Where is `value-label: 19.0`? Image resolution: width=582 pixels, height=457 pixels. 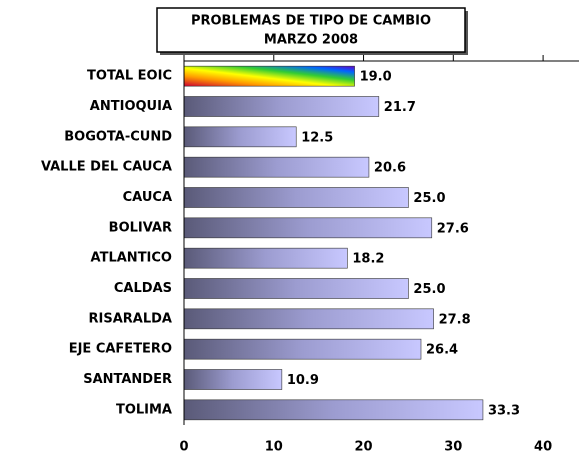 value-label: 19.0 is located at coordinates (376, 77).